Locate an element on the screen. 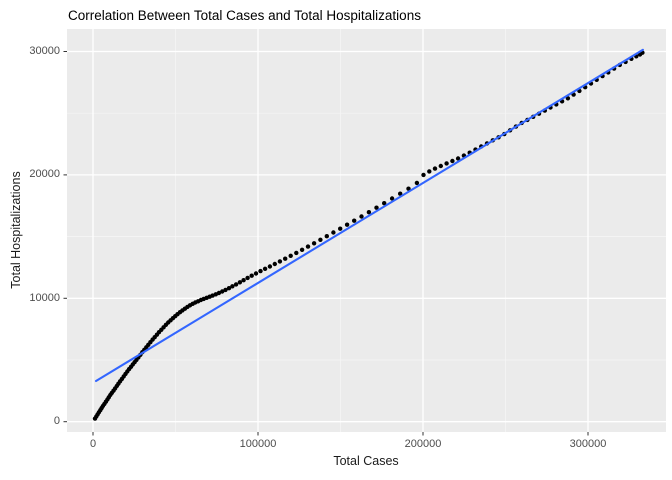 This screenshot has width=672, height=480. x-tick-label: 100000 is located at coordinates (258, 444).